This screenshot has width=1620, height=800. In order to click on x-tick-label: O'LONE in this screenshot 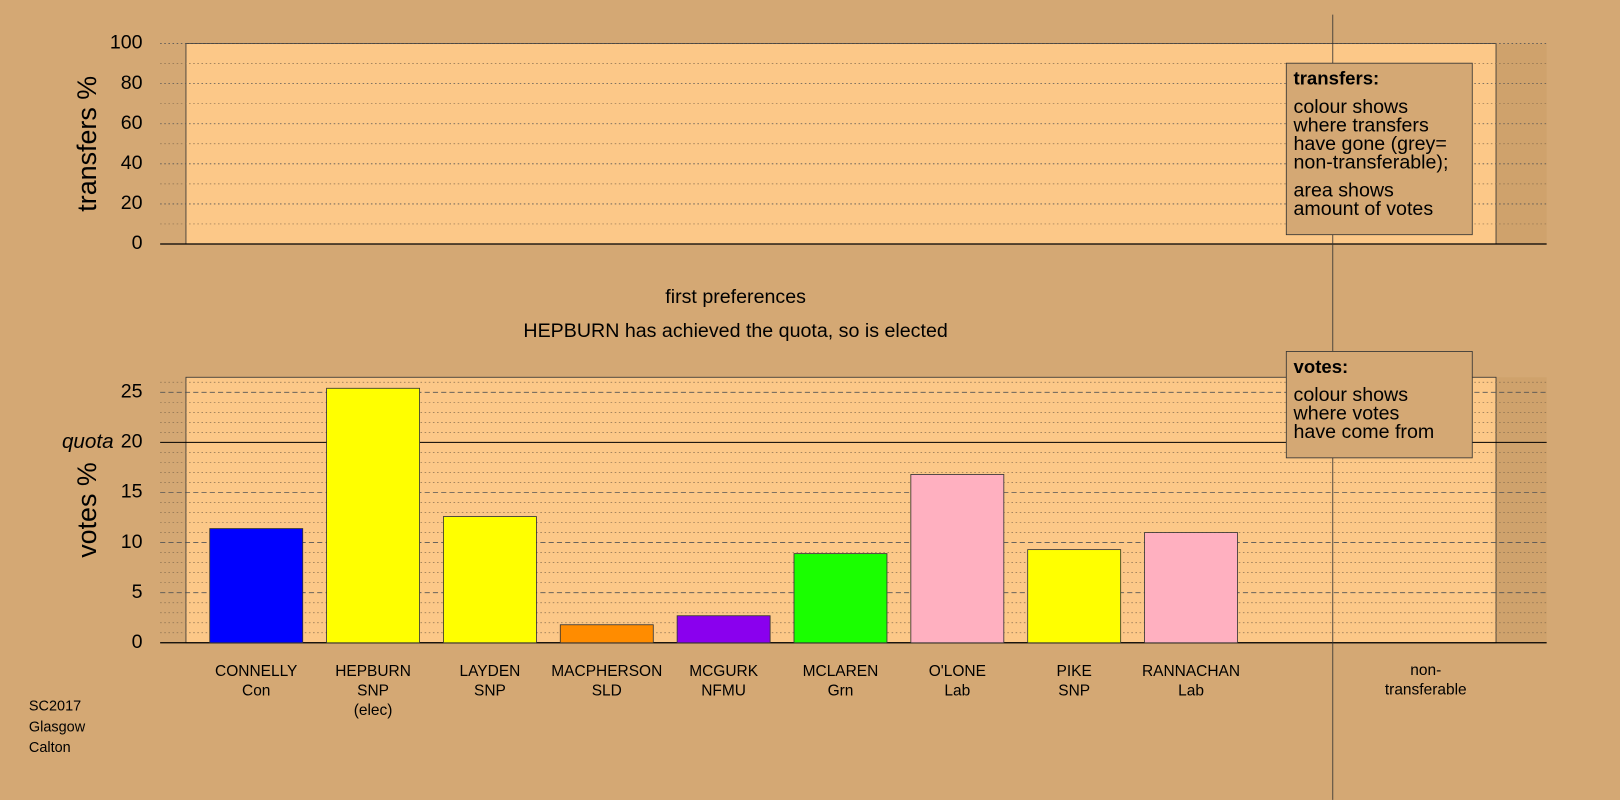, I will do `click(957, 671)`.